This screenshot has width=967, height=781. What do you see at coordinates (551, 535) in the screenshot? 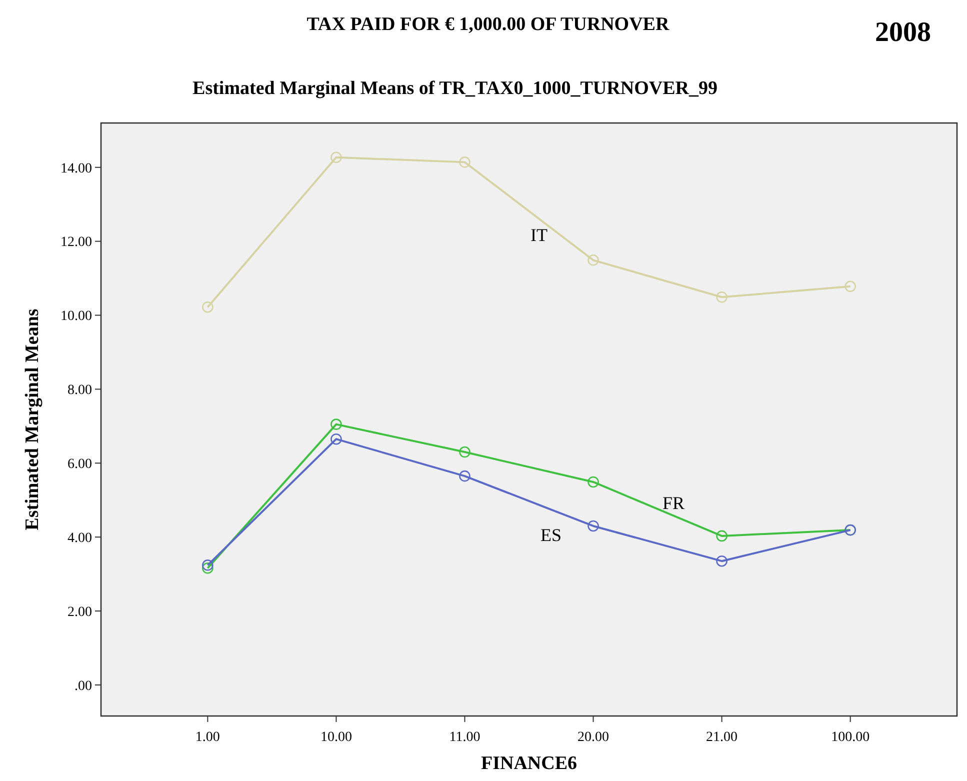
I see `series-label: ES` at bounding box center [551, 535].